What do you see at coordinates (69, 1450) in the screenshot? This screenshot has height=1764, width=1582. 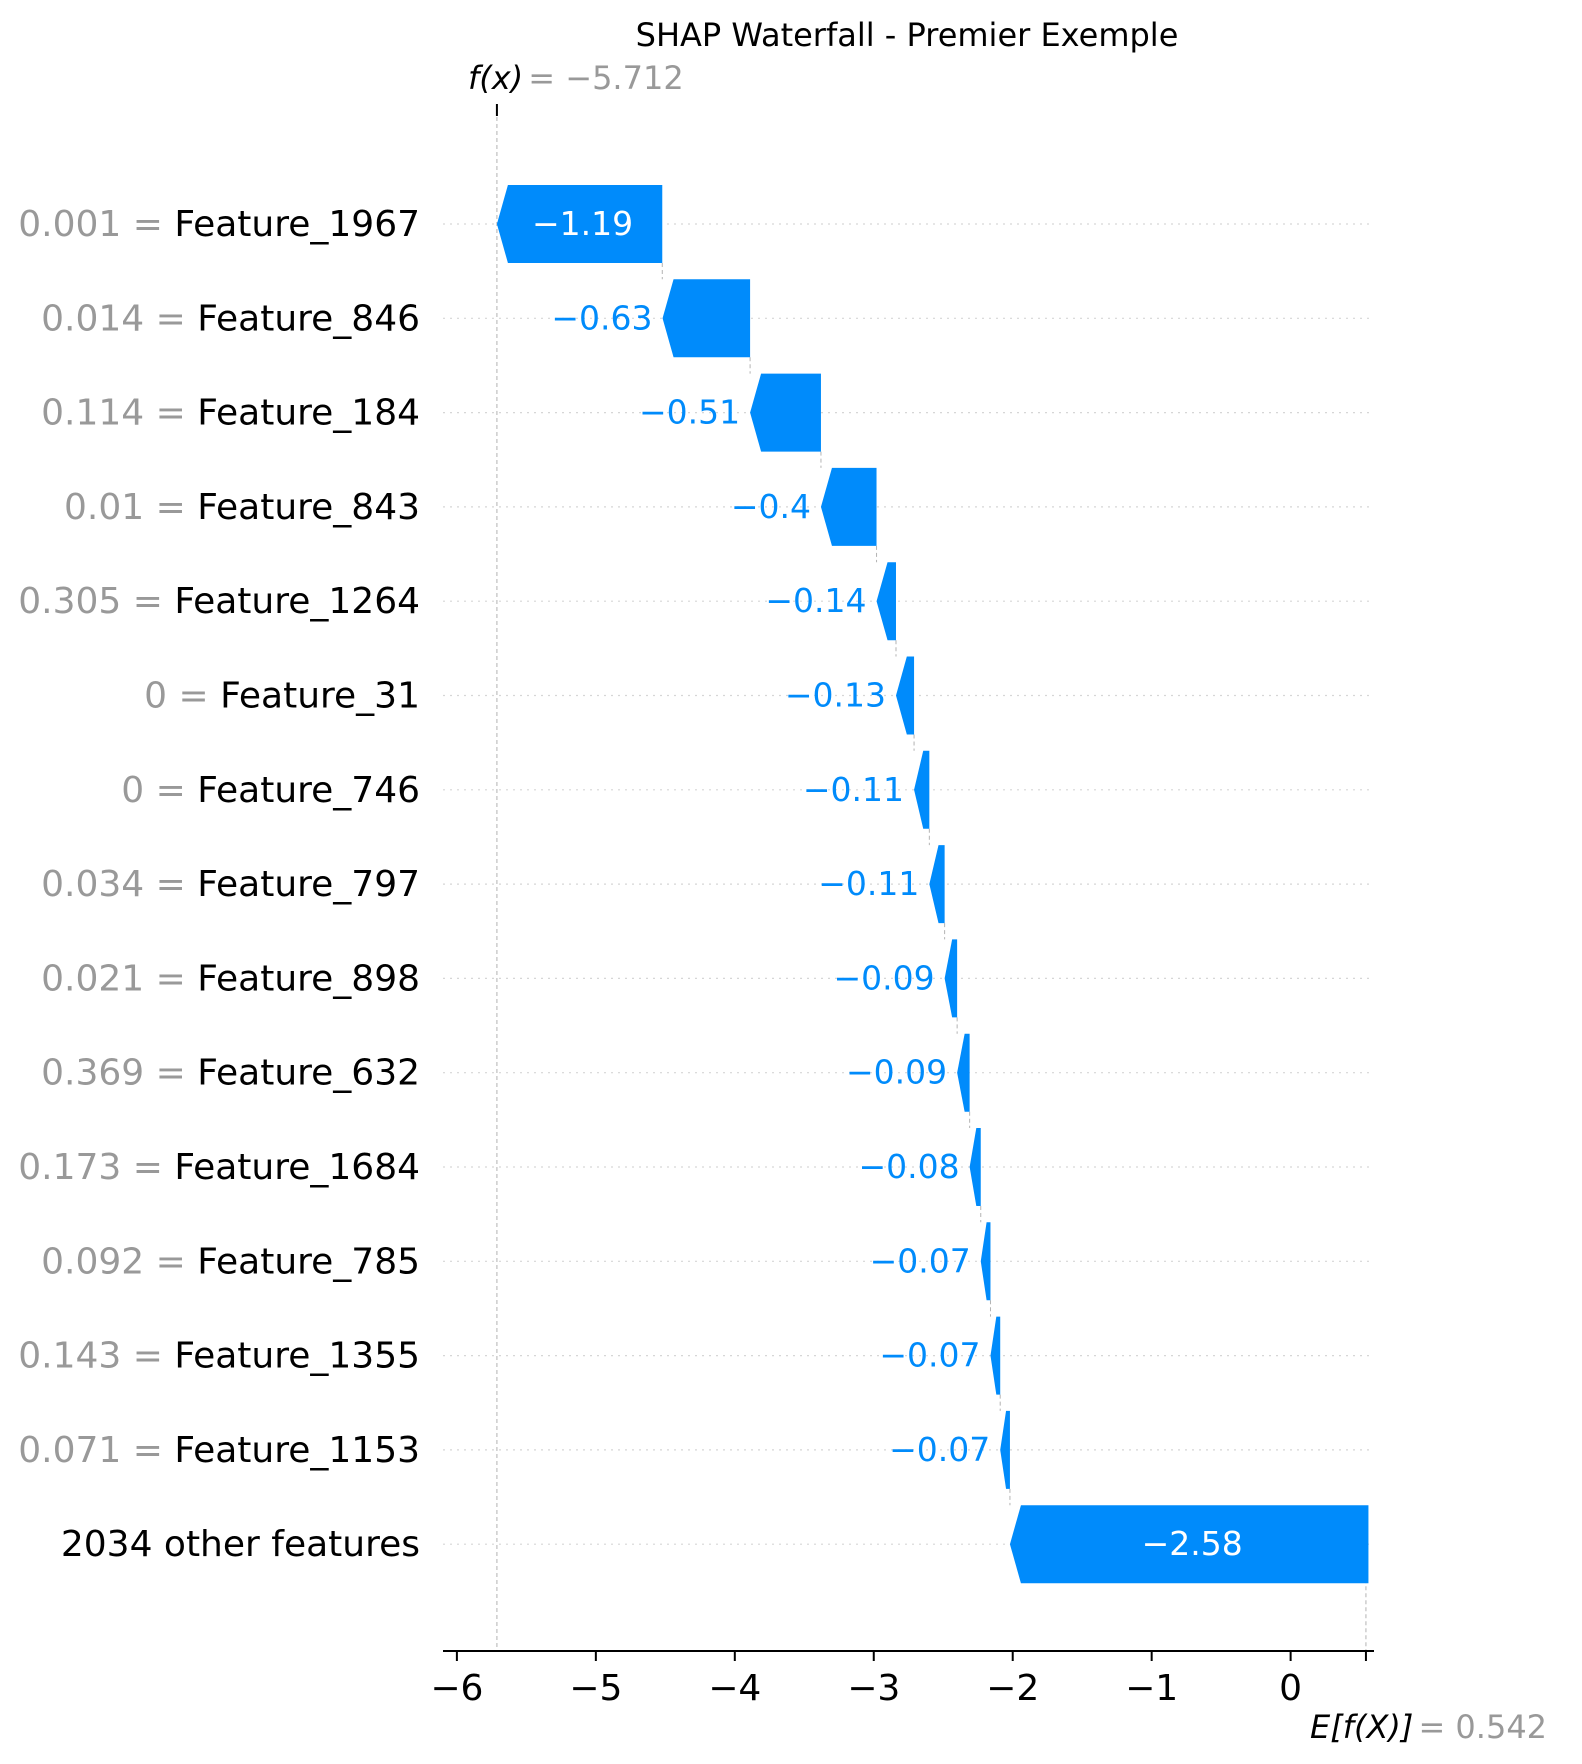 I see `feature-value: 0.071` at bounding box center [69, 1450].